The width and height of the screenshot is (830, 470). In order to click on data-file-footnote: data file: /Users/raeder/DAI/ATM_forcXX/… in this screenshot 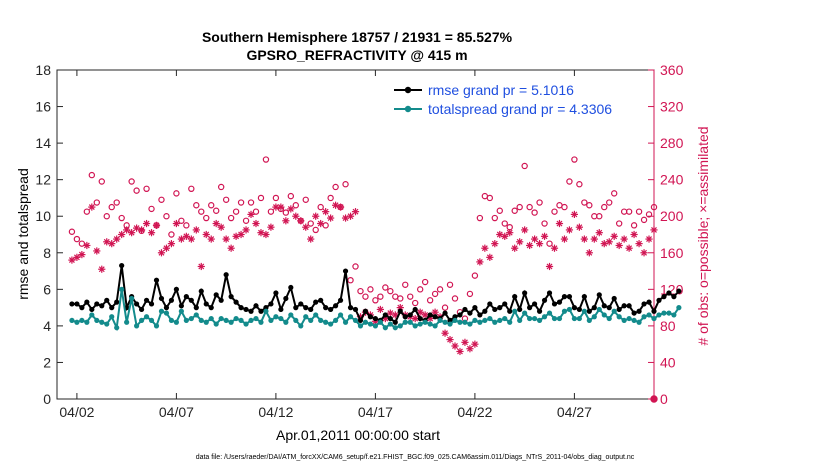, I will do `click(415, 457)`.